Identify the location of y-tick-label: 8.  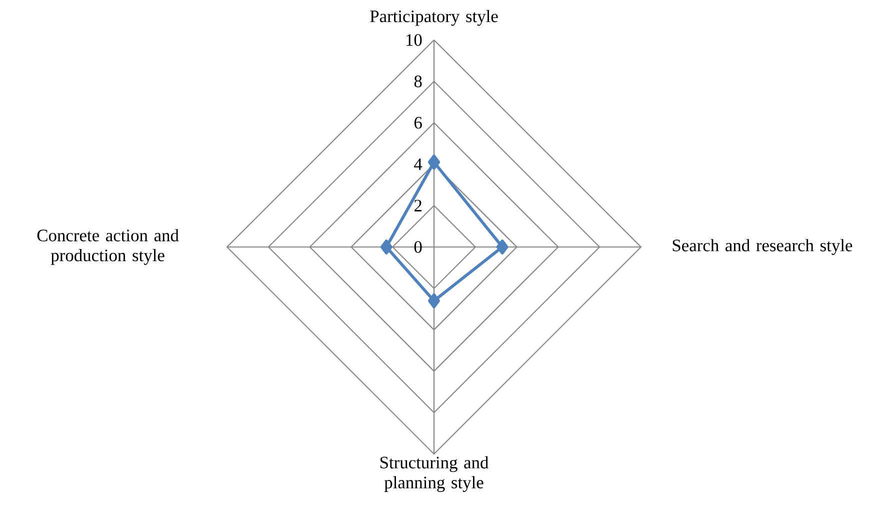
(418, 82).